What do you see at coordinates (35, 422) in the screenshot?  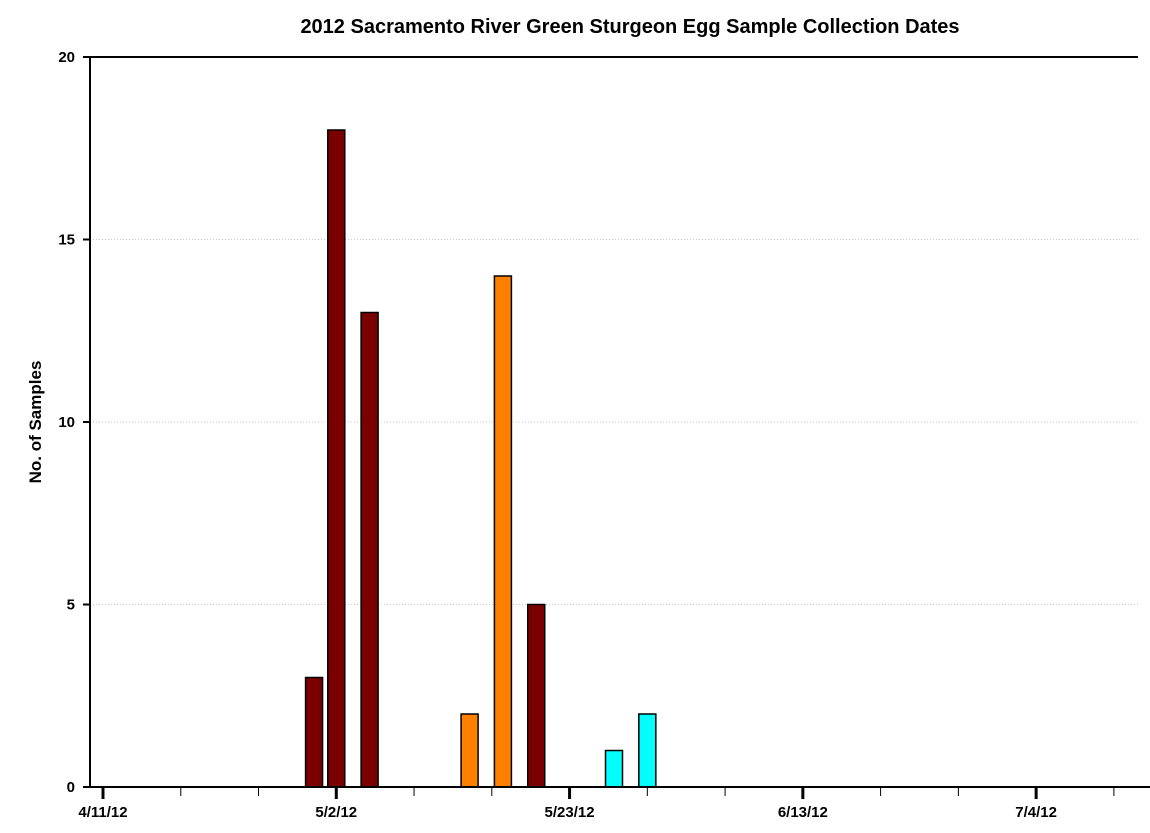 I see `y-axis-label: No. of Samples` at bounding box center [35, 422].